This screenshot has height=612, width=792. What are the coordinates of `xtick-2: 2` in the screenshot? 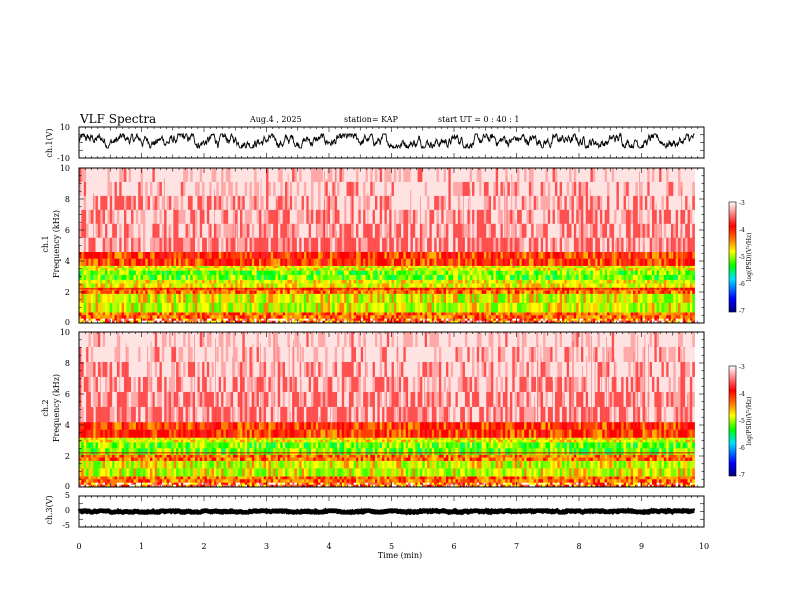 It's located at (203, 546).